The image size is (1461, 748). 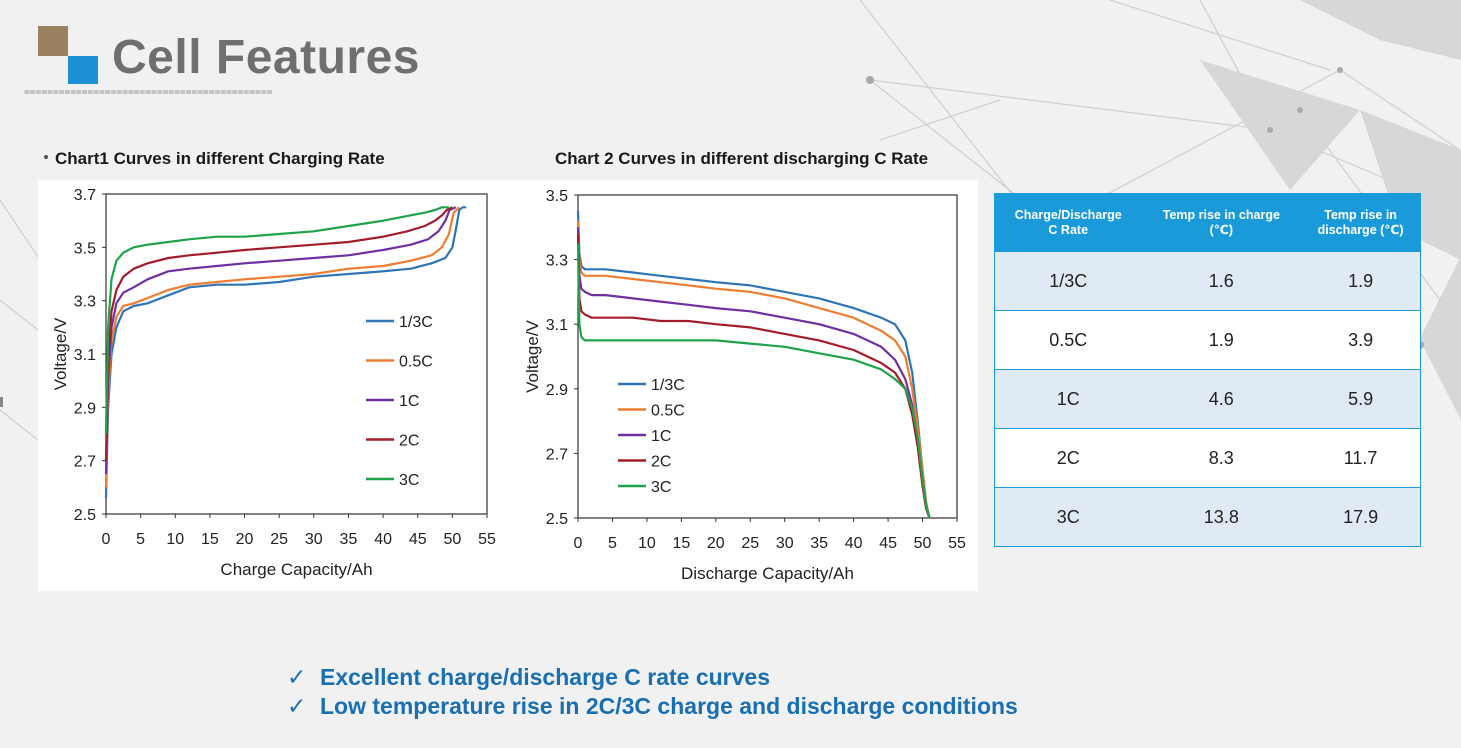 What do you see at coordinates (85, 355) in the screenshot?
I see `chart1-y-tick-label: 3.1` at bounding box center [85, 355].